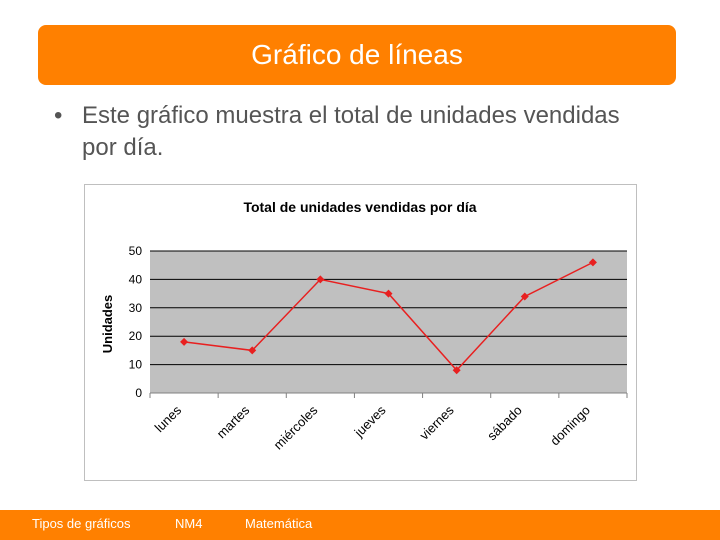 The image size is (720, 540). Describe the element at coordinates (360, 525) in the screenshot. I see `footer-bar: Tipos de gráficos NM4 Matemática` at that location.